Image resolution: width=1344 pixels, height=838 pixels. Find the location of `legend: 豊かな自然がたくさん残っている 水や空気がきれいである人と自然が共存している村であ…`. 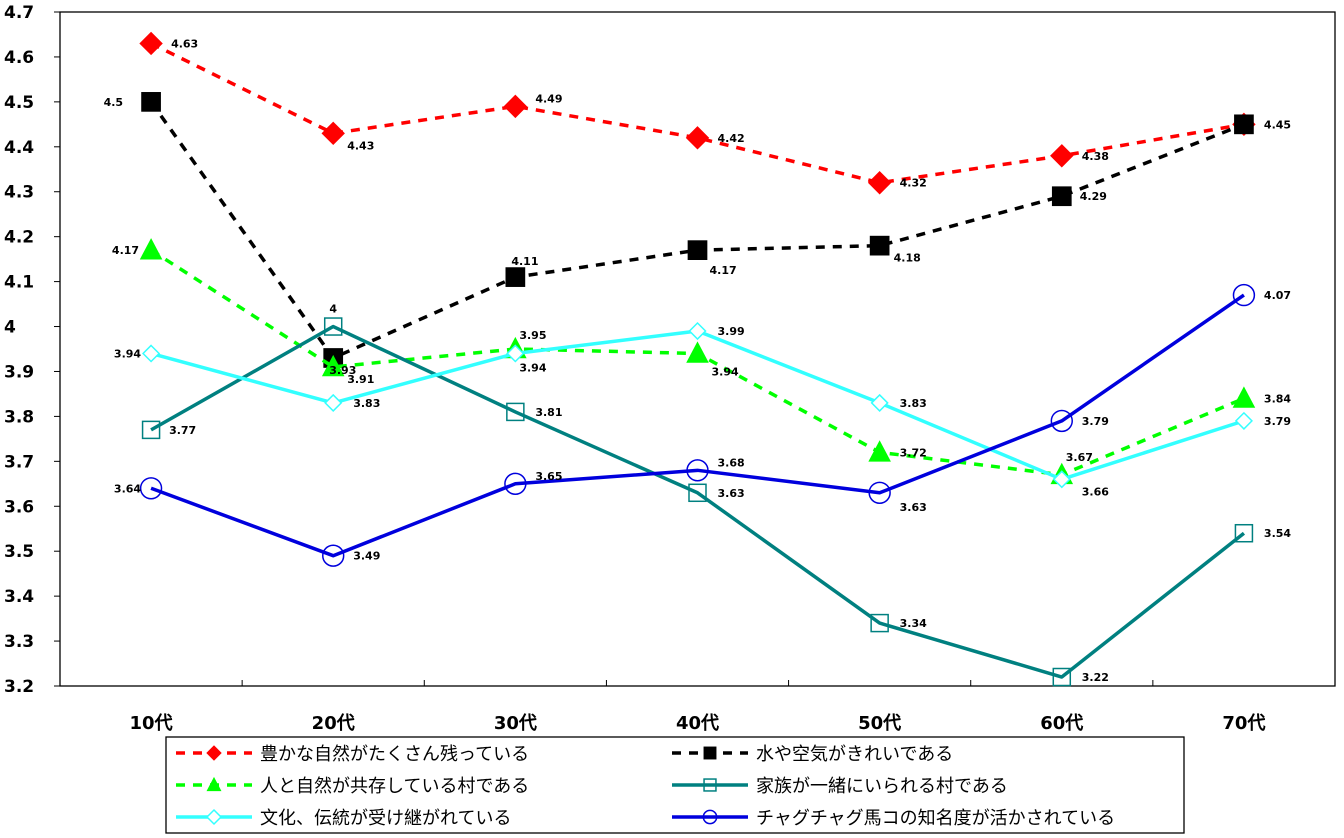

legend: 豊かな自然がたくさん残っている 水や空気がきれいである人と自然が共存している村であ… is located at coordinates (675, 785).